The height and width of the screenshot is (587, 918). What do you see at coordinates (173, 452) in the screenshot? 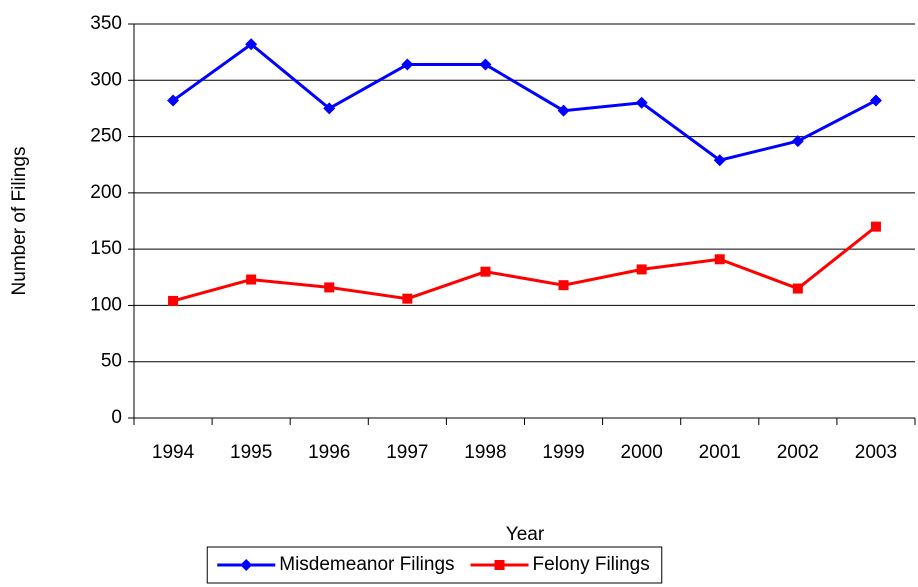
I see `x-tick-label: 1994` at bounding box center [173, 452].